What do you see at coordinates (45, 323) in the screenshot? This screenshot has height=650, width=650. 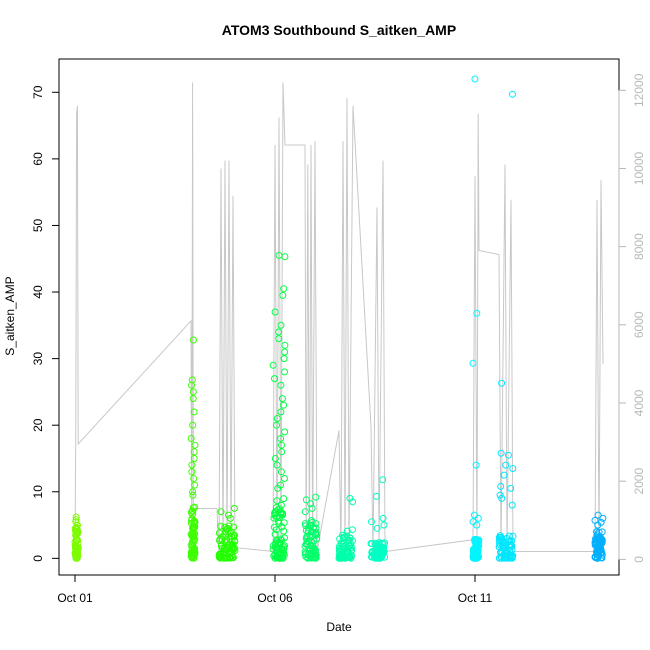 I see `y-axis: 0 10 20 30 40 50 60 70` at bounding box center [45, 323].